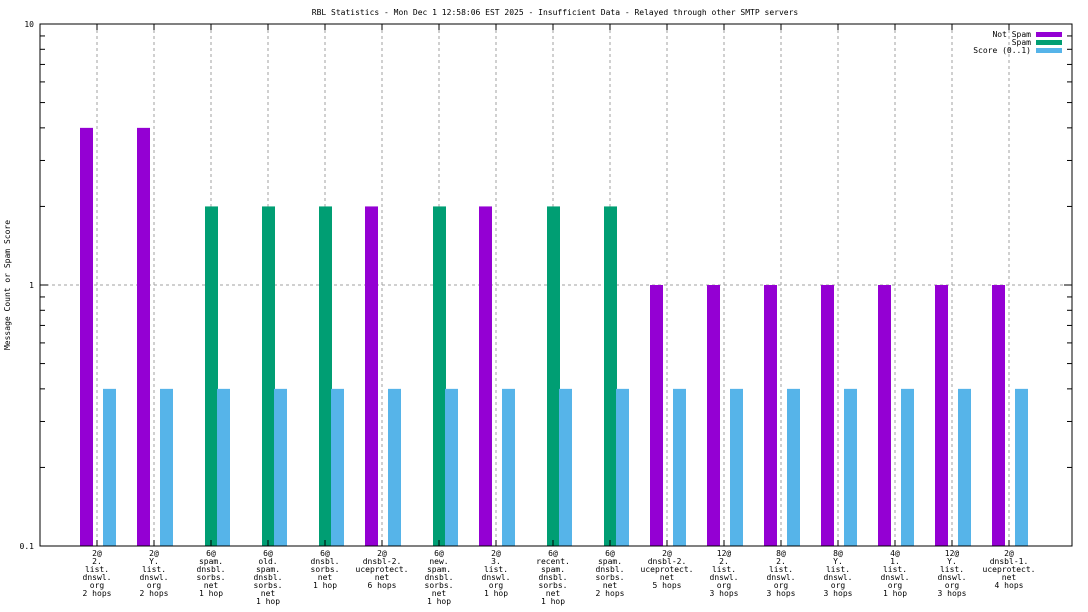 The image size is (1088, 612). I want to click on x-tick-label-line: 4@, so click(895, 553).